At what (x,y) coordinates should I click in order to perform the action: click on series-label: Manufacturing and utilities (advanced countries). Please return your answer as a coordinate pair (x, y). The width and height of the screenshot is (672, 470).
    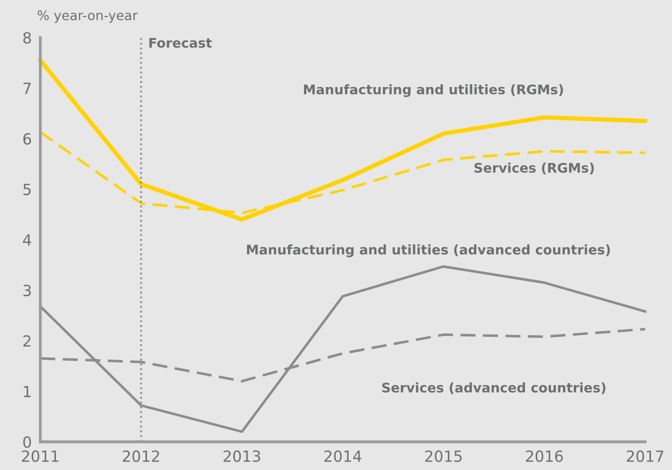
    Looking at the image, I should click on (428, 251).